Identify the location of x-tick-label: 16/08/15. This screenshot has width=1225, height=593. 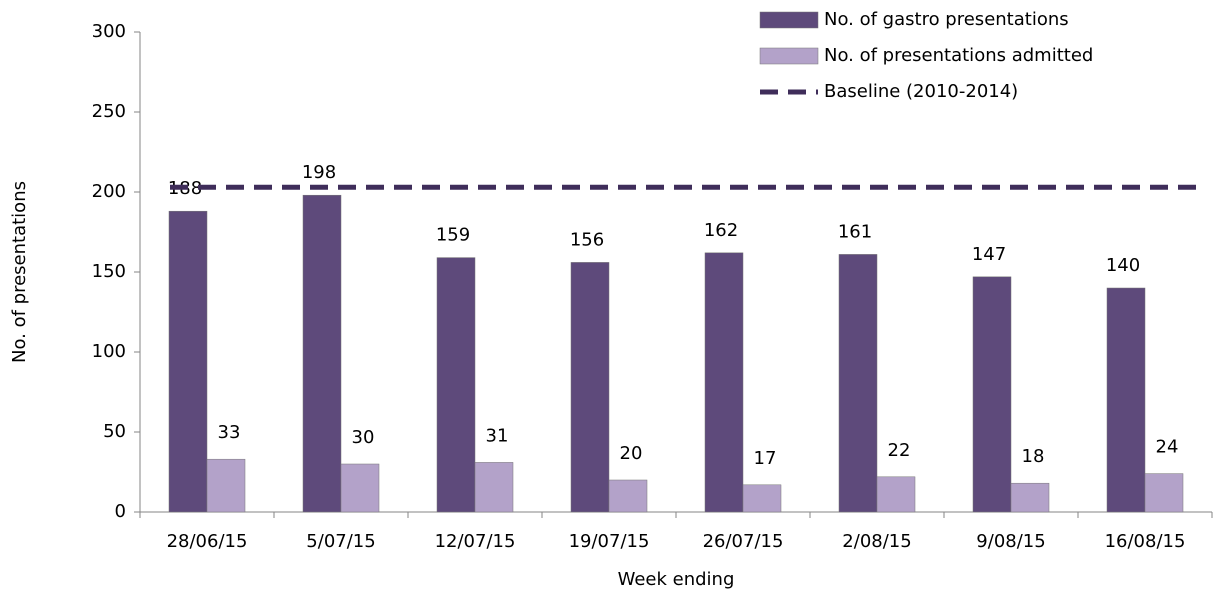
(1145, 541).